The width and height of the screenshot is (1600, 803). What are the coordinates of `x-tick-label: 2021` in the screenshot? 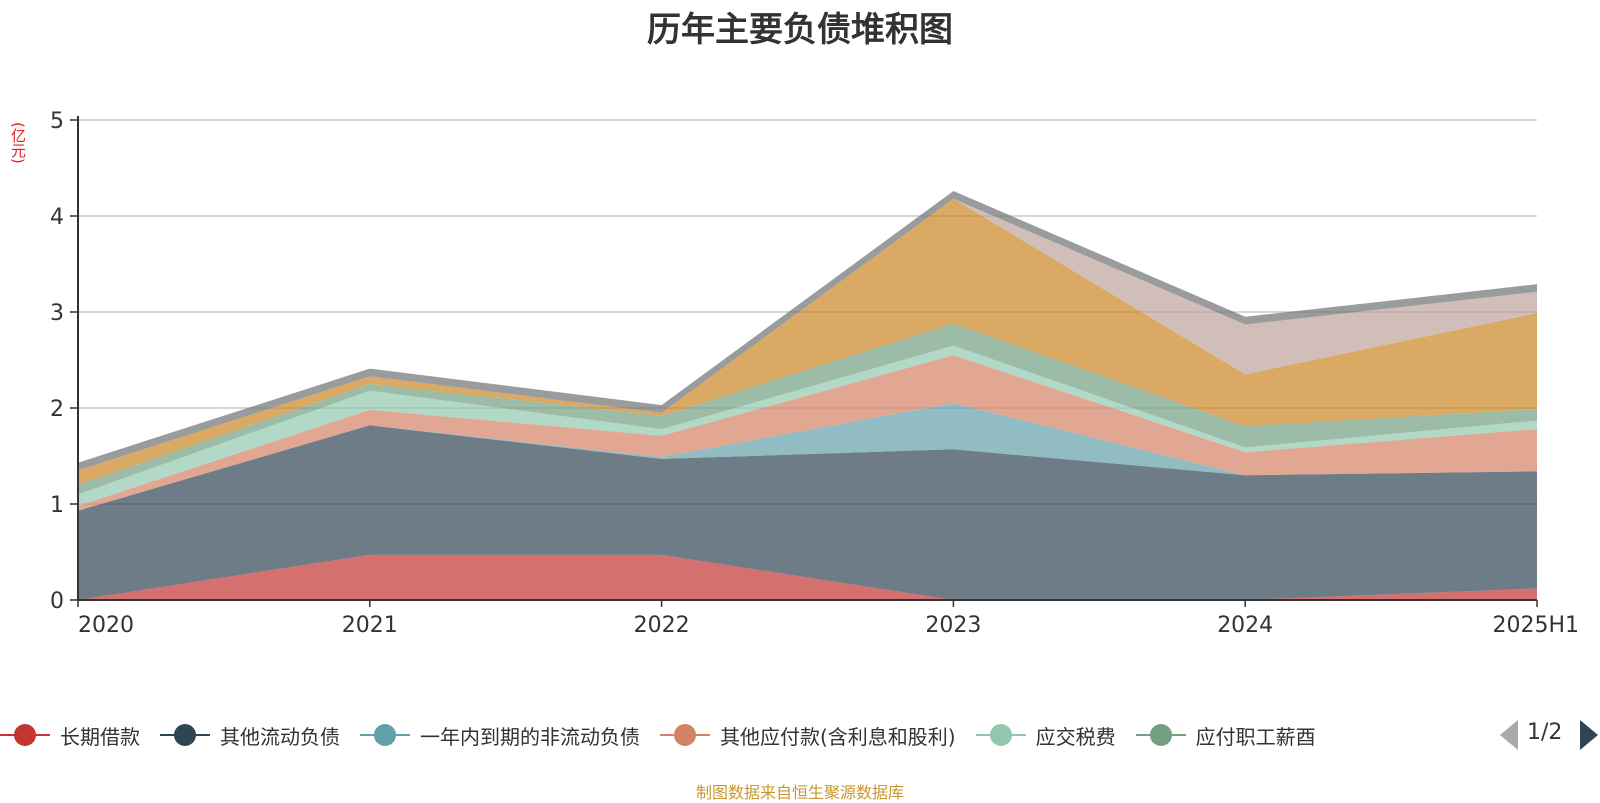 It's located at (370, 625).